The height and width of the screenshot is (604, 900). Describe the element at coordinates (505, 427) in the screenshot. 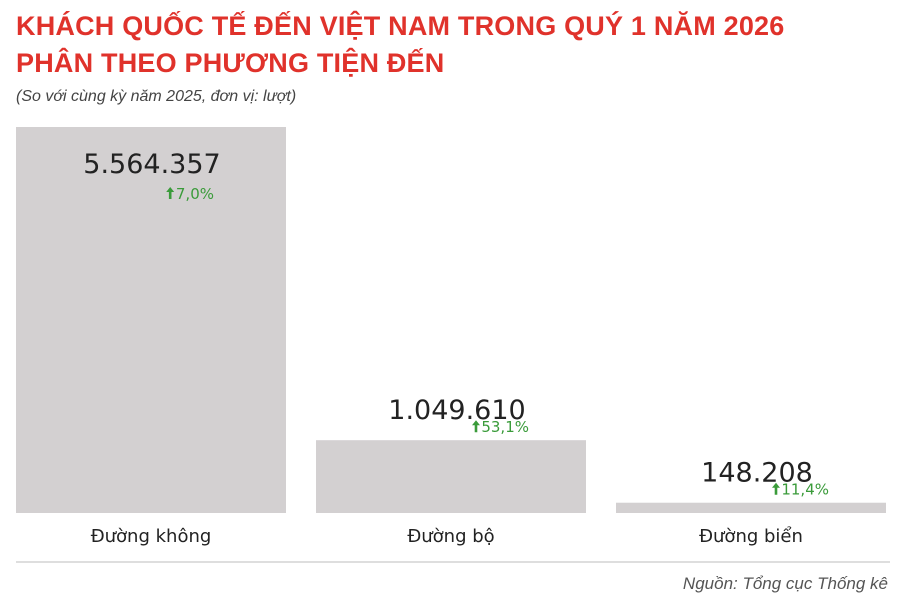

I see `growth-label: 53,1%` at that location.